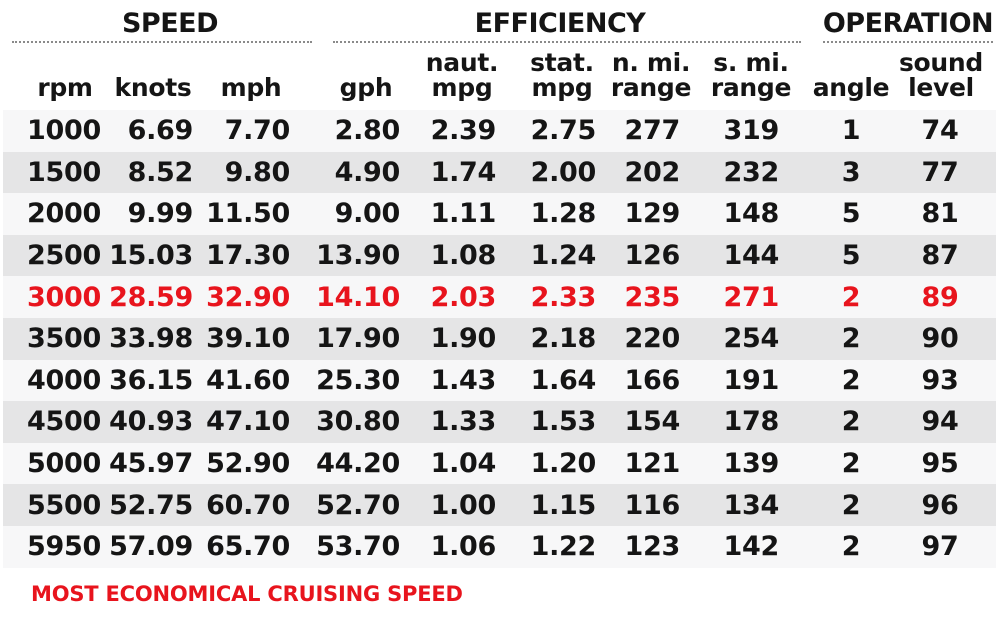 This screenshot has height=620, width=1000. What do you see at coordinates (358, 547) in the screenshot?
I see `cell-gph: 53.70` at bounding box center [358, 547].